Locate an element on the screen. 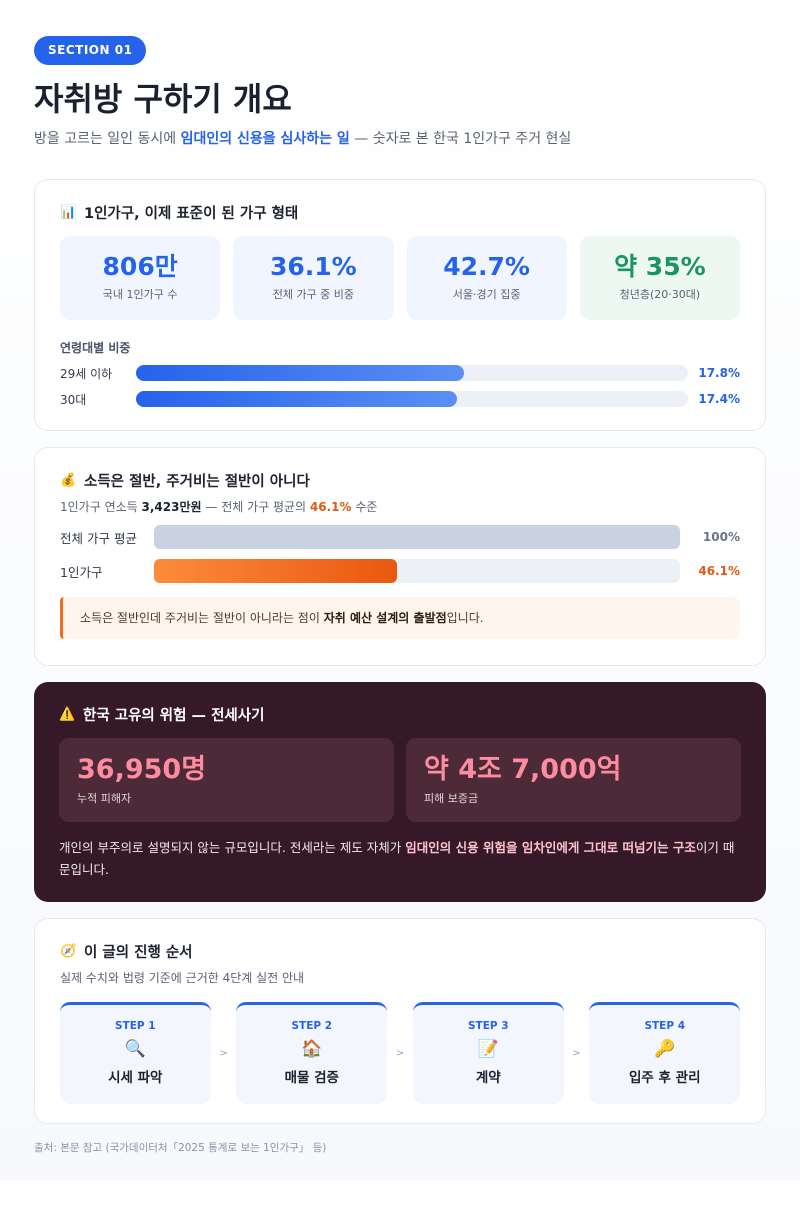 The height and width of the screenshot is (1205, 800). key-icon: 🔑 is located at coordinates (665, 1049).